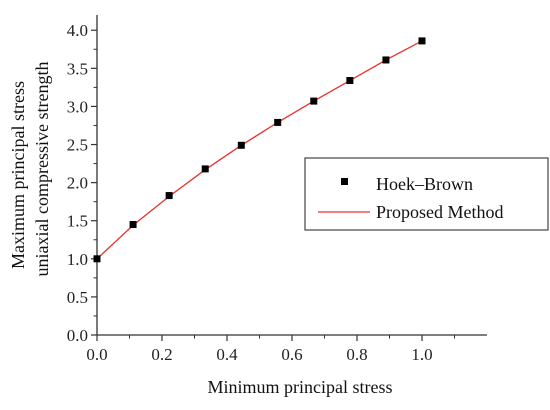  I want to click on y-tick-label: 0.0, so click(77, 335).